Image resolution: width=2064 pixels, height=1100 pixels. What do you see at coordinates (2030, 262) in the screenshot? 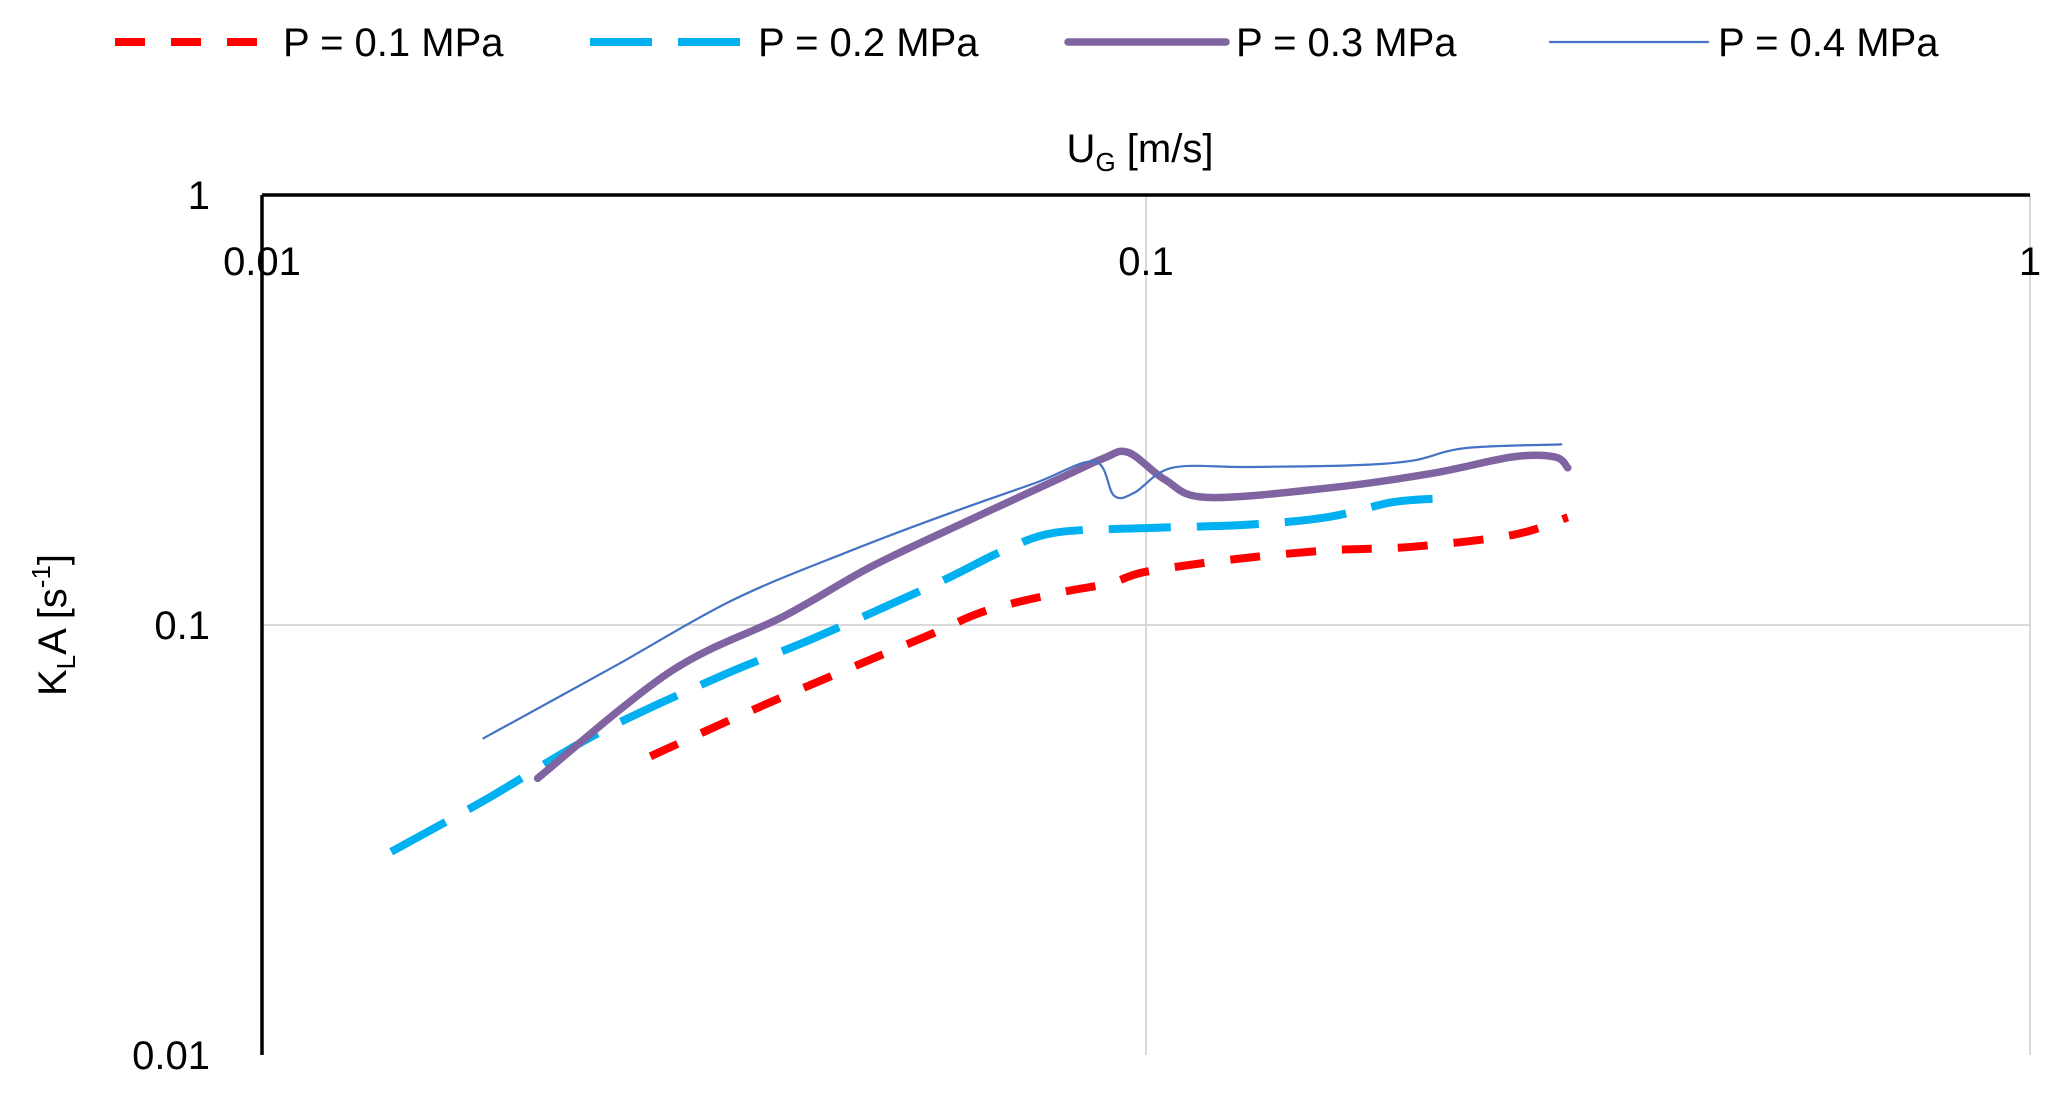
I see `x-tick-label: 1` at bounding box center [2030, 262].